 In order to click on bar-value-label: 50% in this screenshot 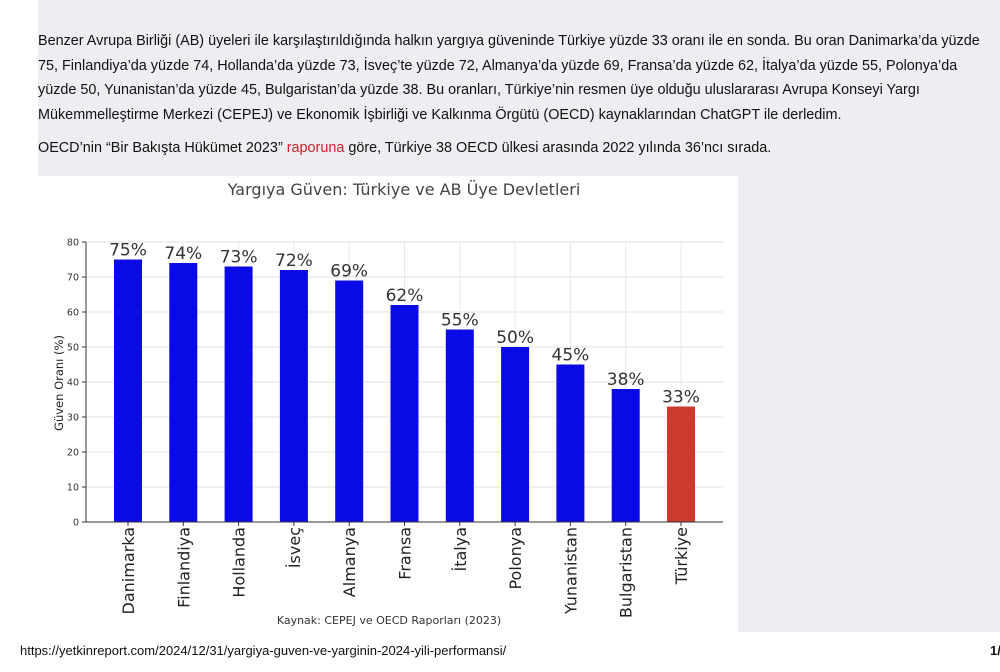, I will do `click(515, 338)`.